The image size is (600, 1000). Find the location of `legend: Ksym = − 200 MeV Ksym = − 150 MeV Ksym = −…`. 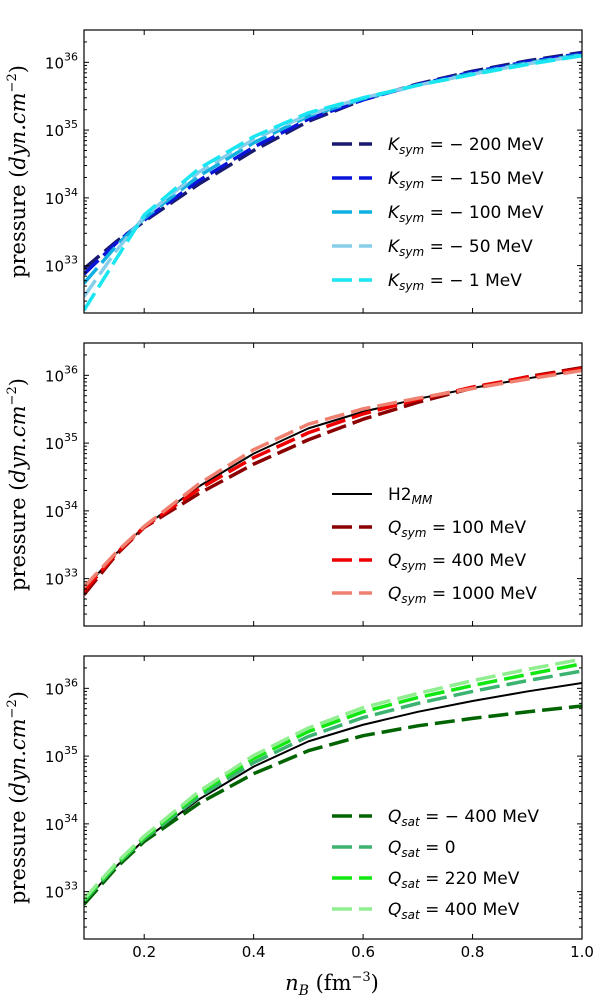

legend: Ksym = − 200 MeV Ksym = − 150 MeV Ksym = −… is located at coordinates (438, 214).